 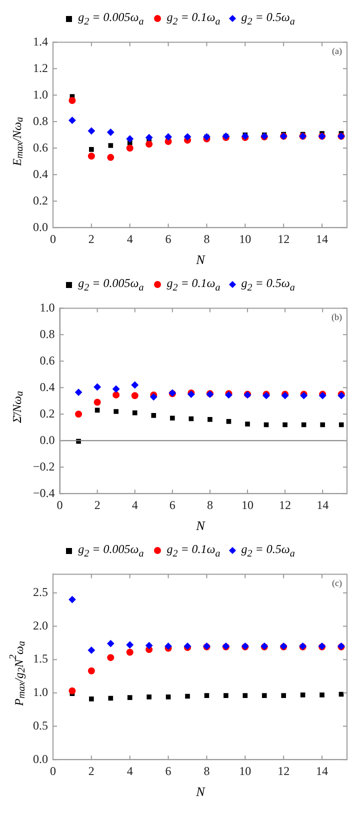 I want to click on y-tick-label: 2.5, so click(x=40, y=592).